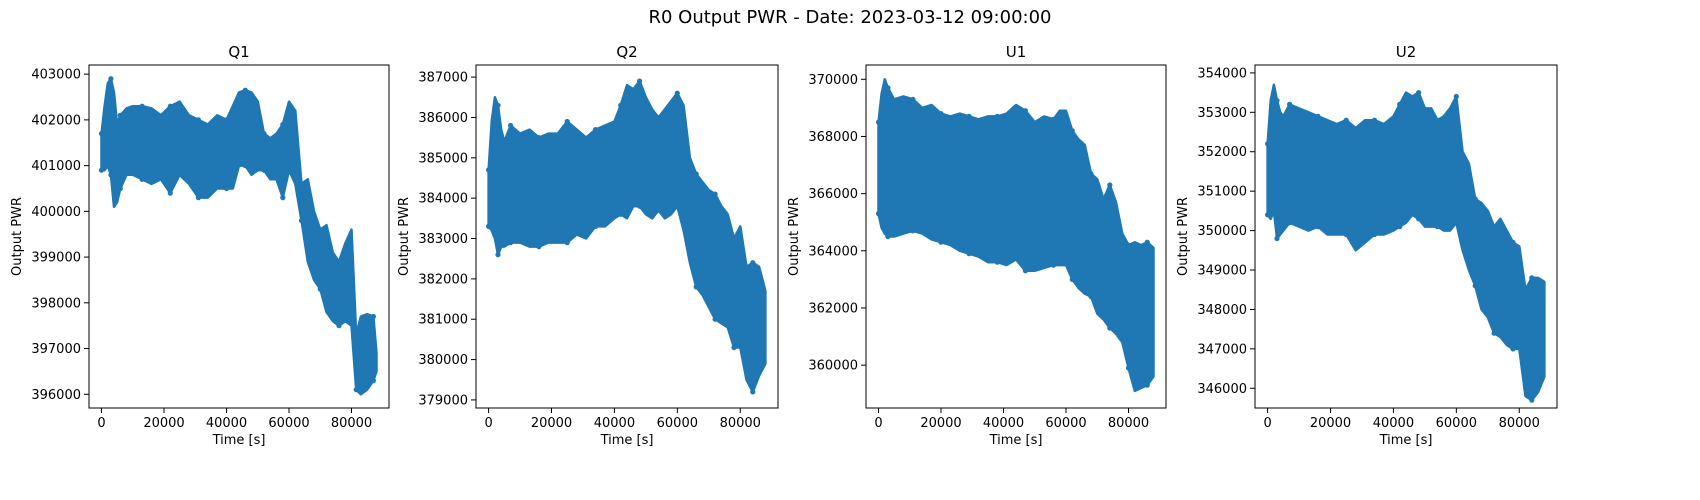  Describe the element at coordinates (614, 423) in the screenshot. I see `chart-q2-xtick-label: 40000` at that location.